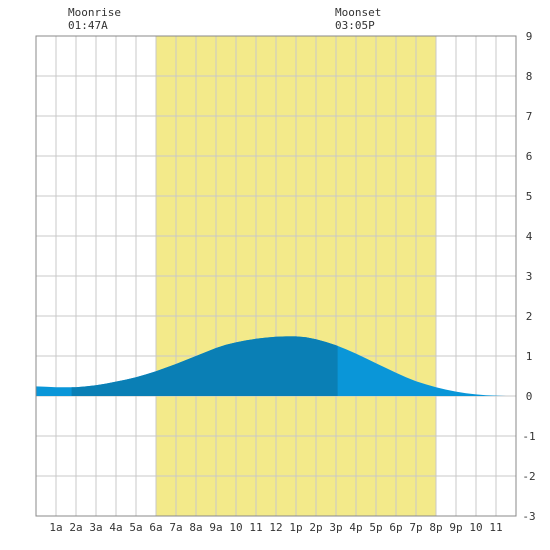 Image resolution: width=550 pixels, height=550 pixels. Describe the element at coordinates (529, 116) in the screenshot. I see `y-tick-label: 7` at that location.